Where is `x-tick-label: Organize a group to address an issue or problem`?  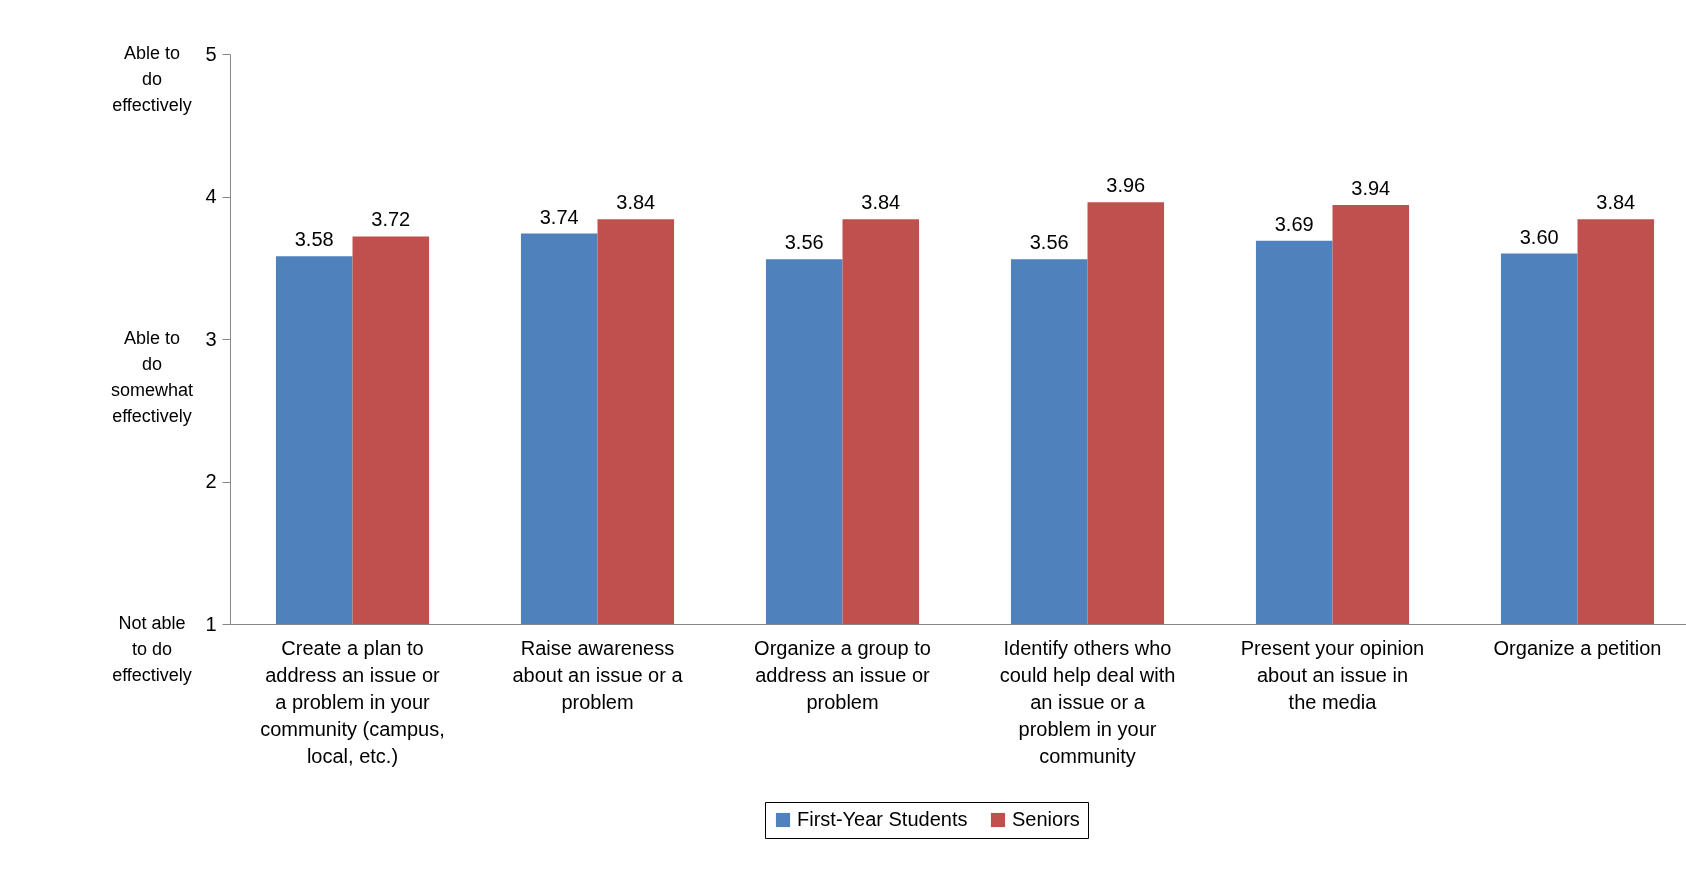 x-tick-label: Organize a group to address an issue or problem is located at coordinates (842, 674).